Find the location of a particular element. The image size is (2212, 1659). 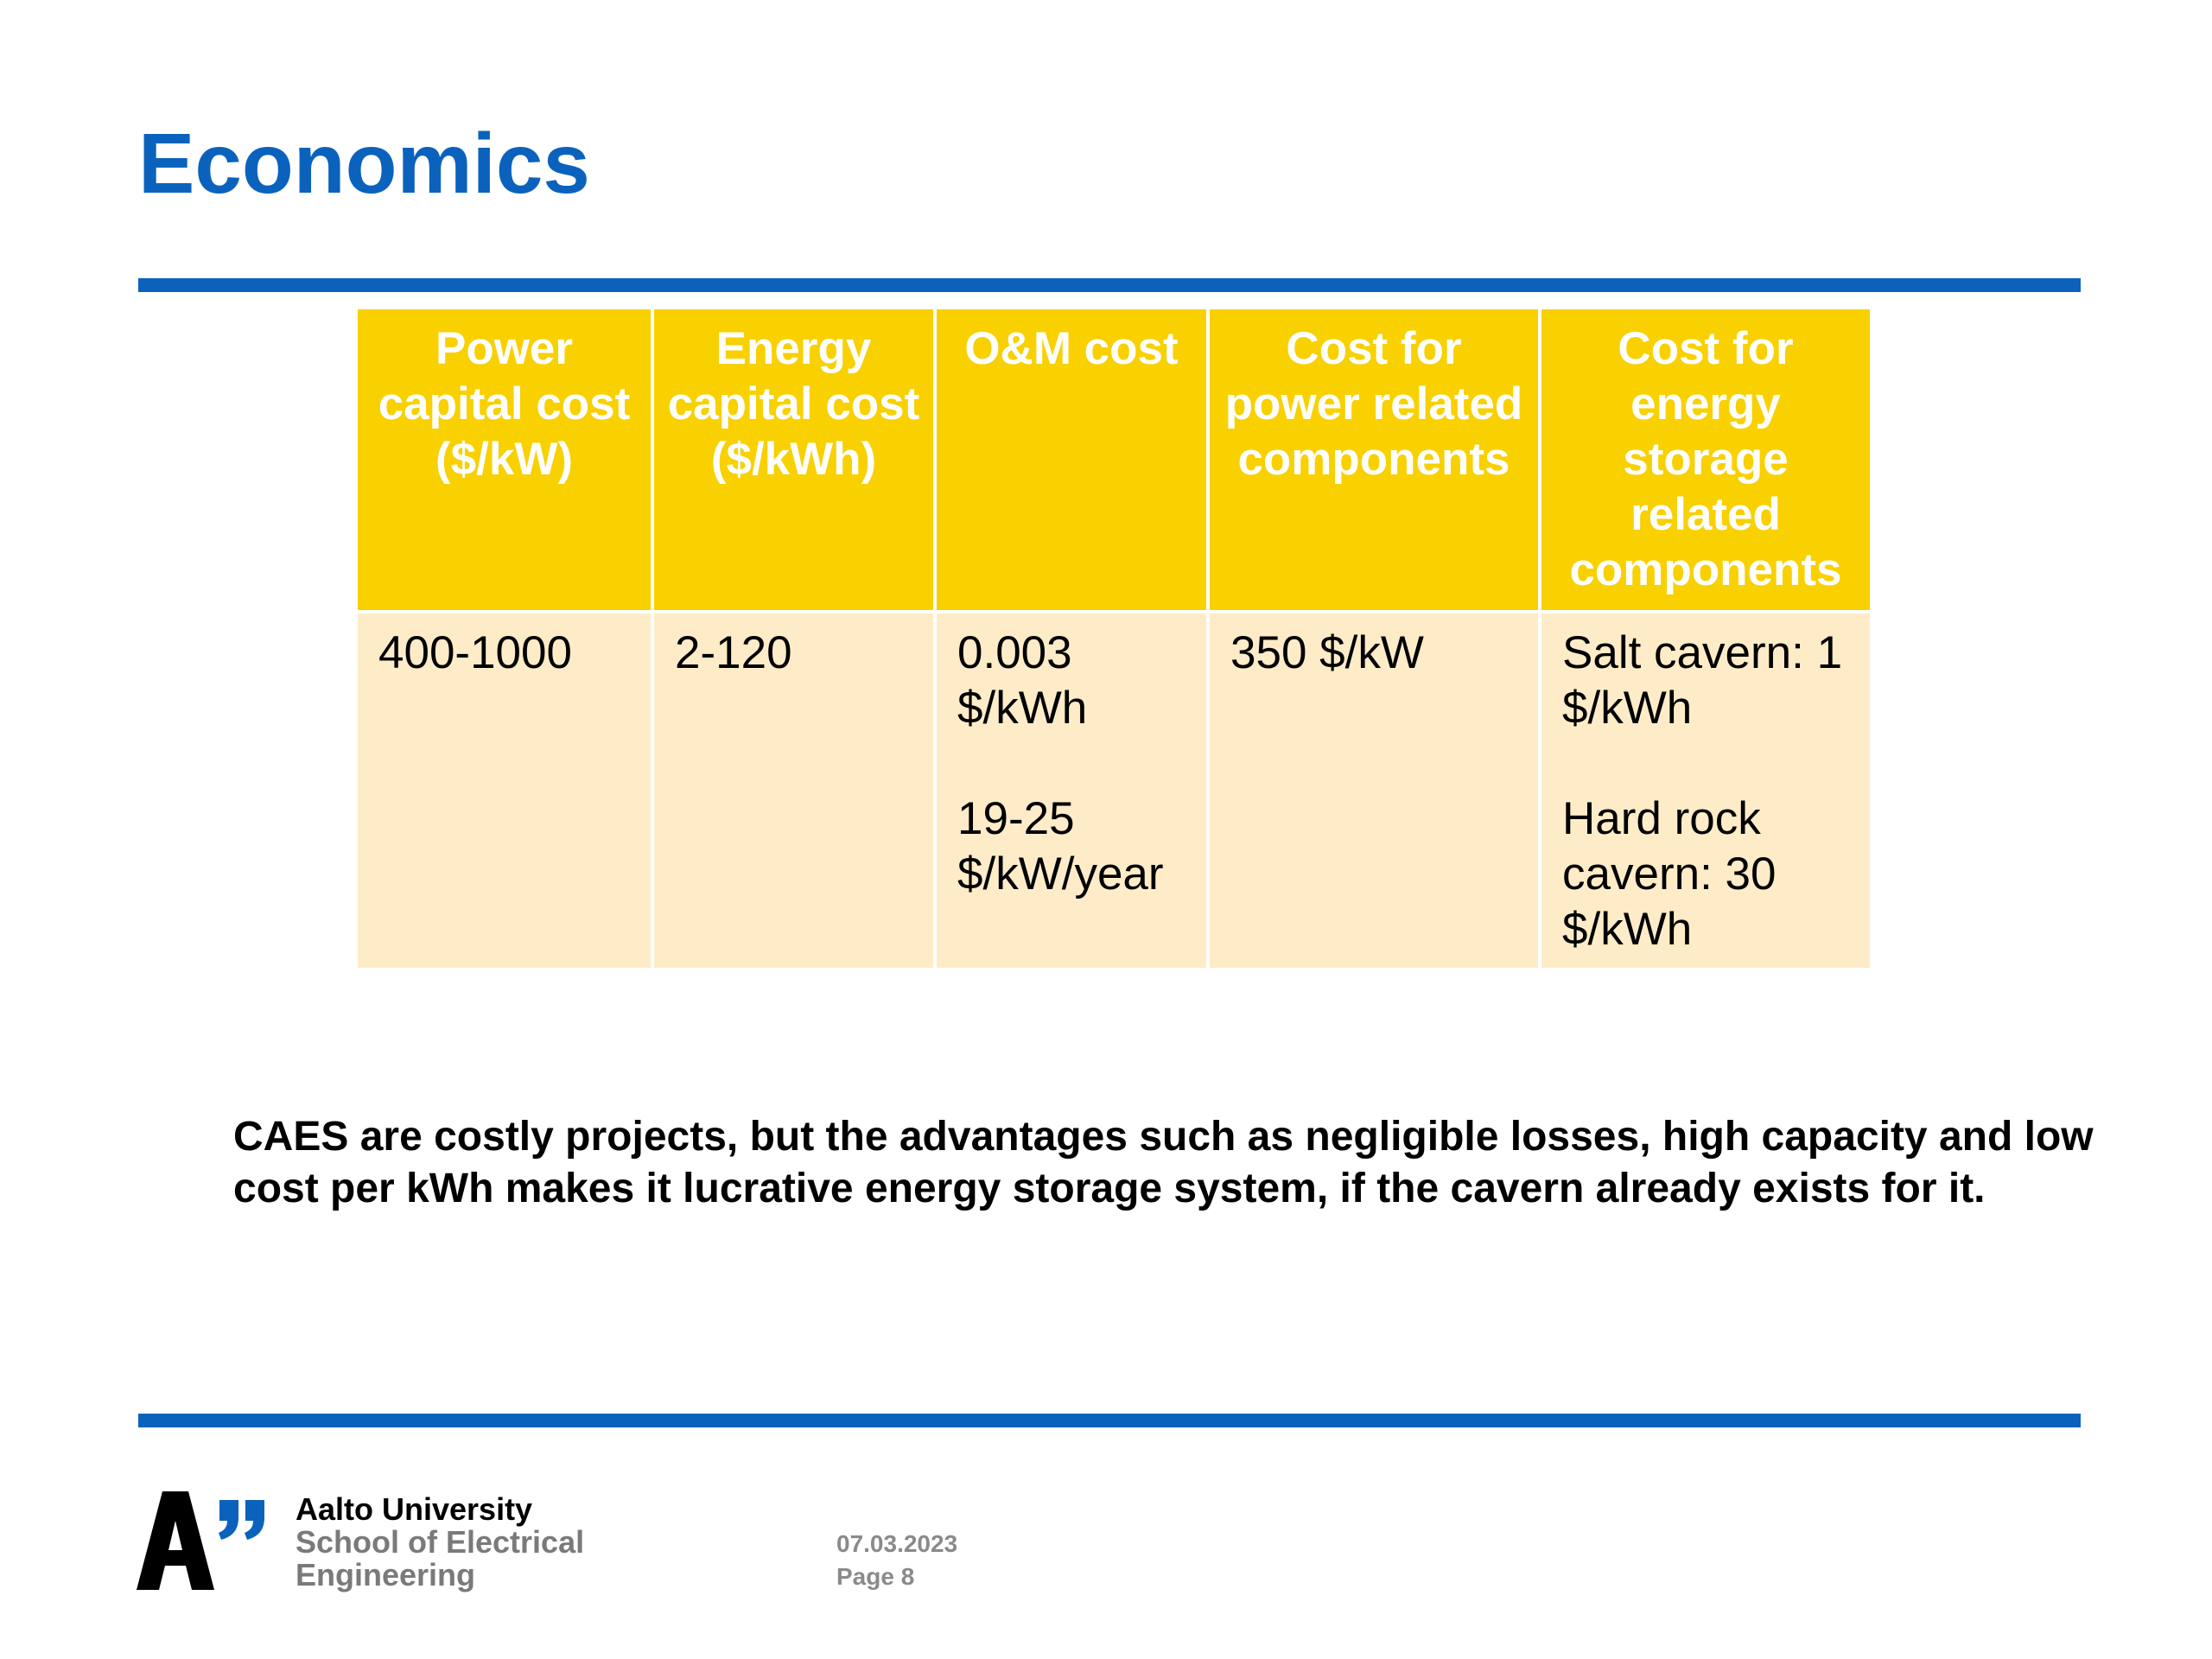

slide-date: 07.03.2023 is located at coordinates (897, 1543).